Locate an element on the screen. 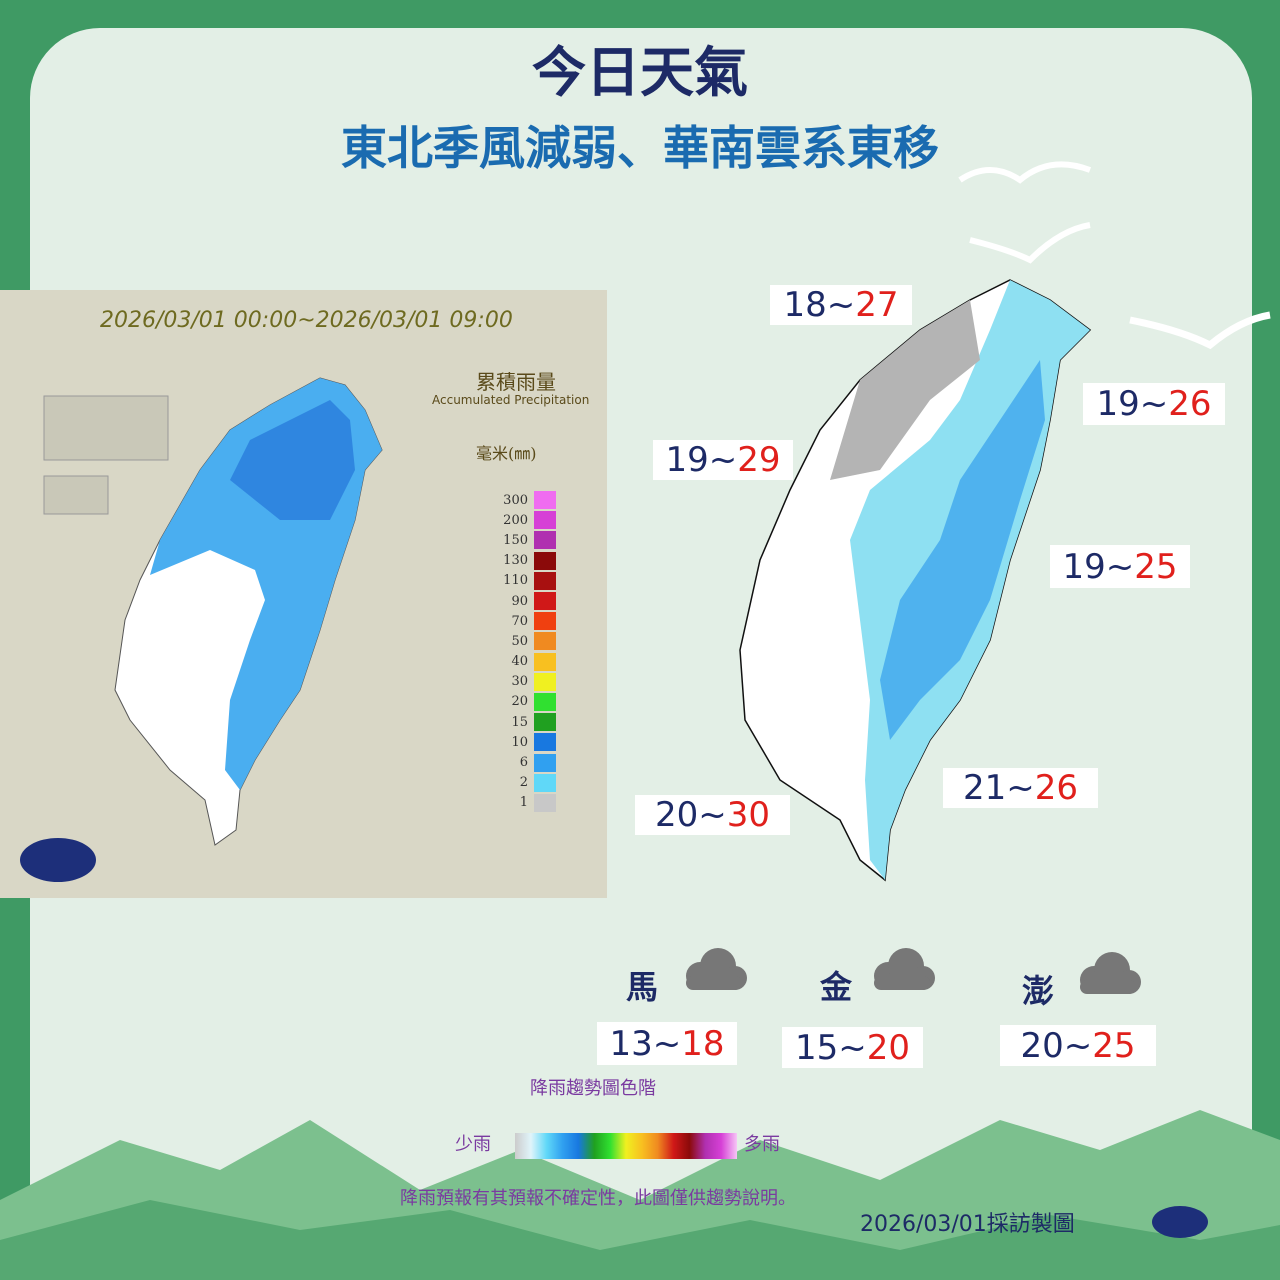 Image resolution: width=1280 pixels, height=1280 pixels. legend-row: 10 is located at coordinates (527, 742).